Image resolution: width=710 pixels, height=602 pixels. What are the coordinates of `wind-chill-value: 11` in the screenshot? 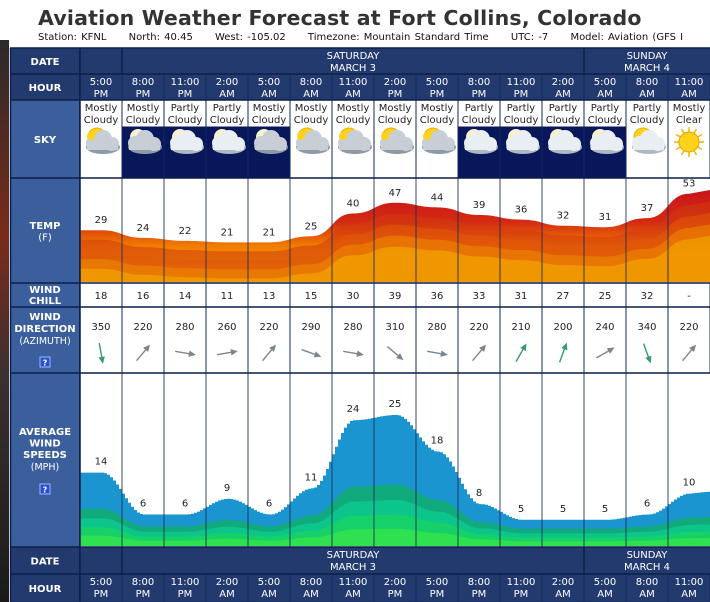 It's located at (227, 296).